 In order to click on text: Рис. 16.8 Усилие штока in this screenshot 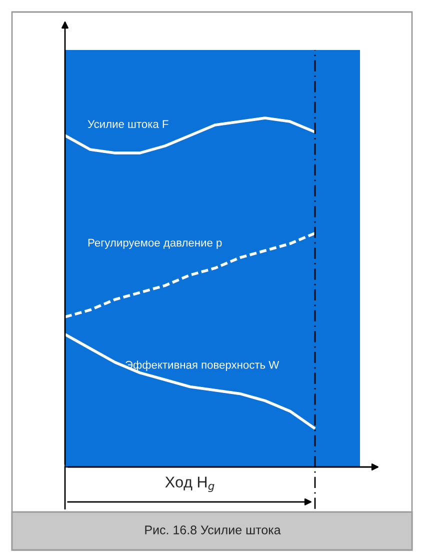, I will do `click(213, 530)`.